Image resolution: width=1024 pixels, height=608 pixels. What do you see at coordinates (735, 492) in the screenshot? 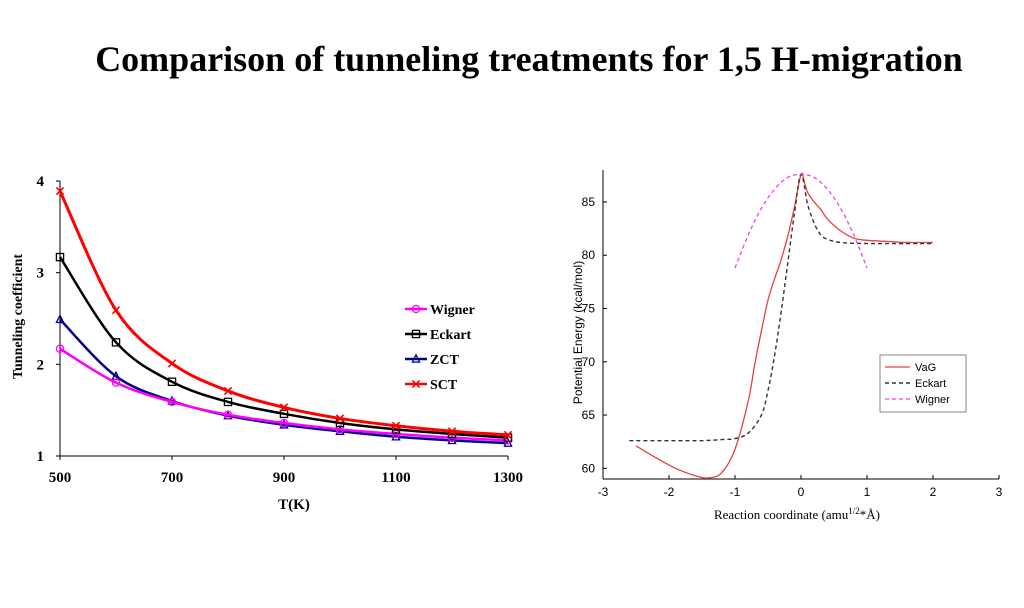
I see `x-tick-label: -1` at bounding box center [735, 492].